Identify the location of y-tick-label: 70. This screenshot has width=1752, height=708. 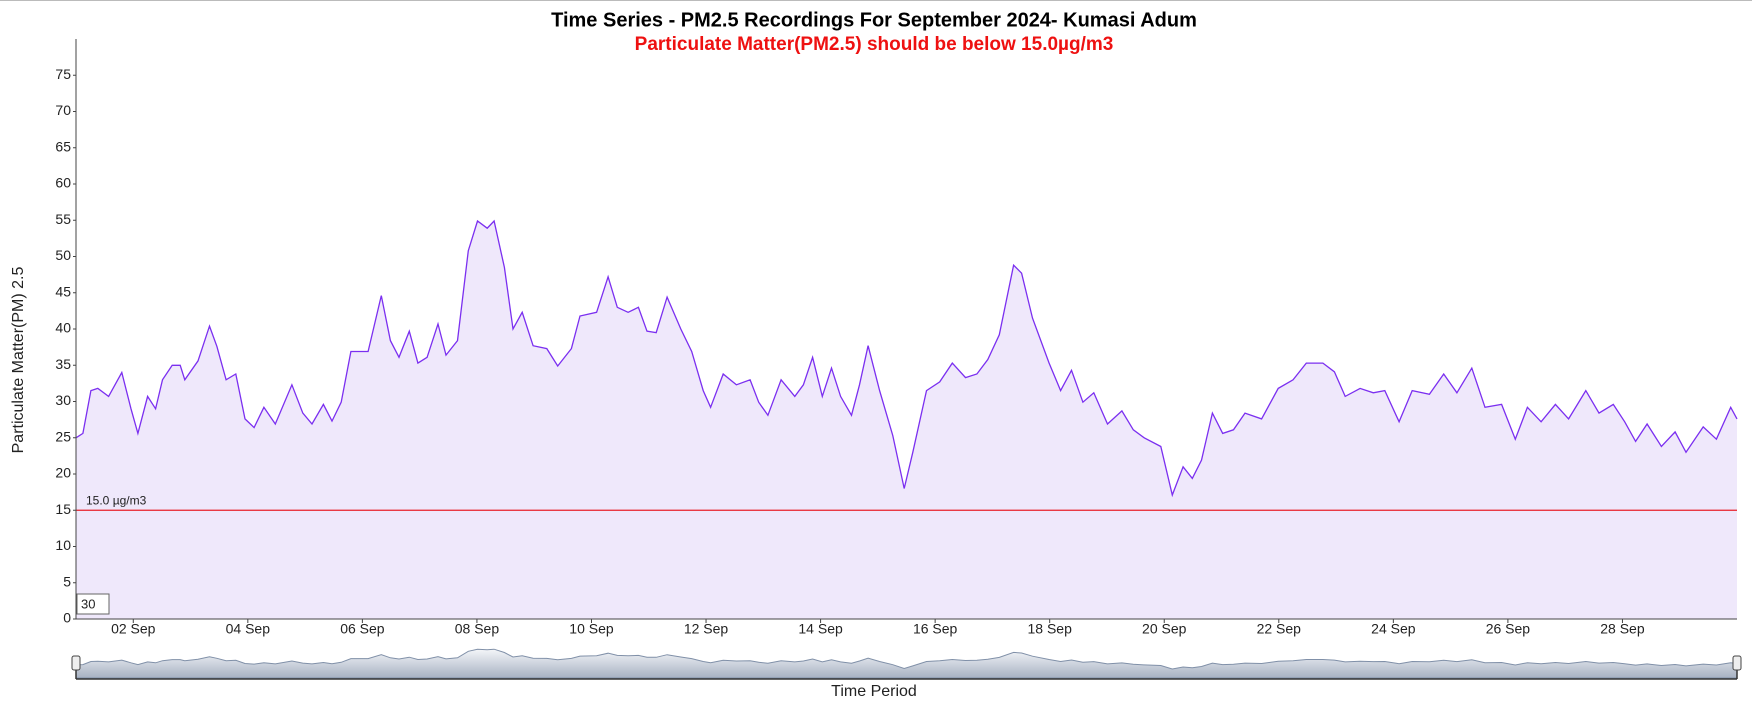
(63, 110).